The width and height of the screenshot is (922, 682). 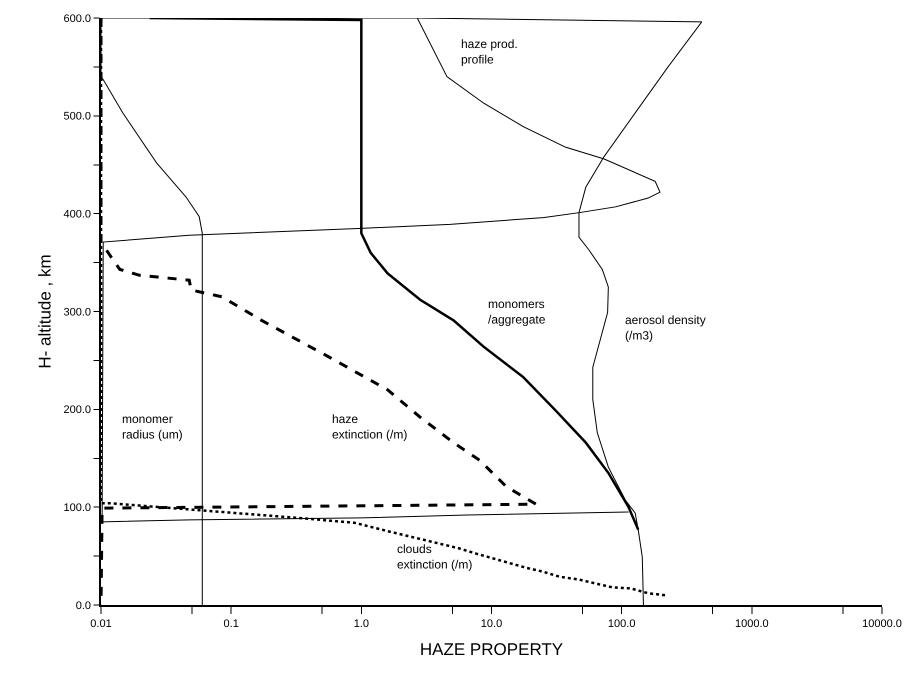 What do you see at coordinates (622, 624) in the screenshot?
I see `x-tick-label: 100.0` at bounding box center [622, 624].